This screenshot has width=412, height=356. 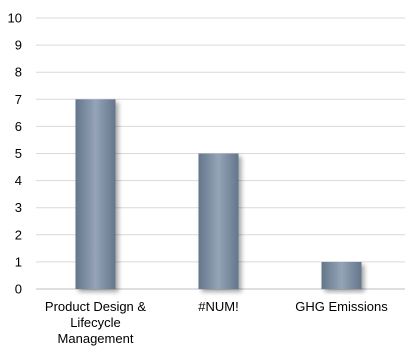 I want to click on y-tick-label: 3, so click(x=18, y=207).